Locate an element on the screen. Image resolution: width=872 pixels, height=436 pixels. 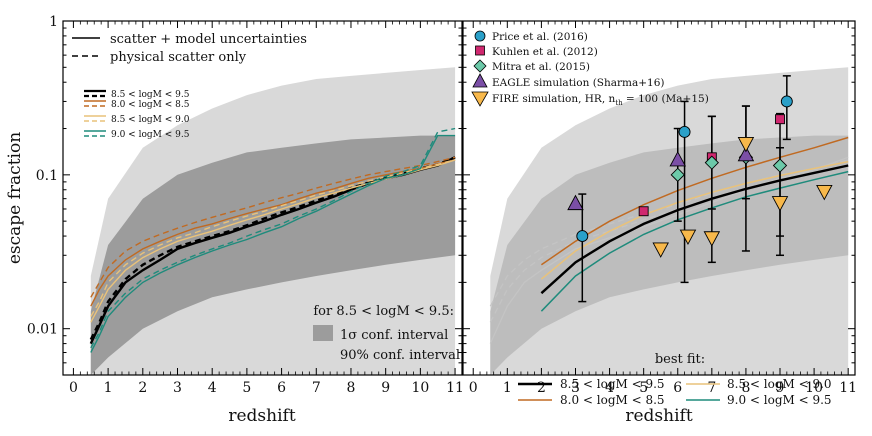
bestfit-legend-label-2: 8.0 < logM < 8.5 is located at coordinates (612, 400).